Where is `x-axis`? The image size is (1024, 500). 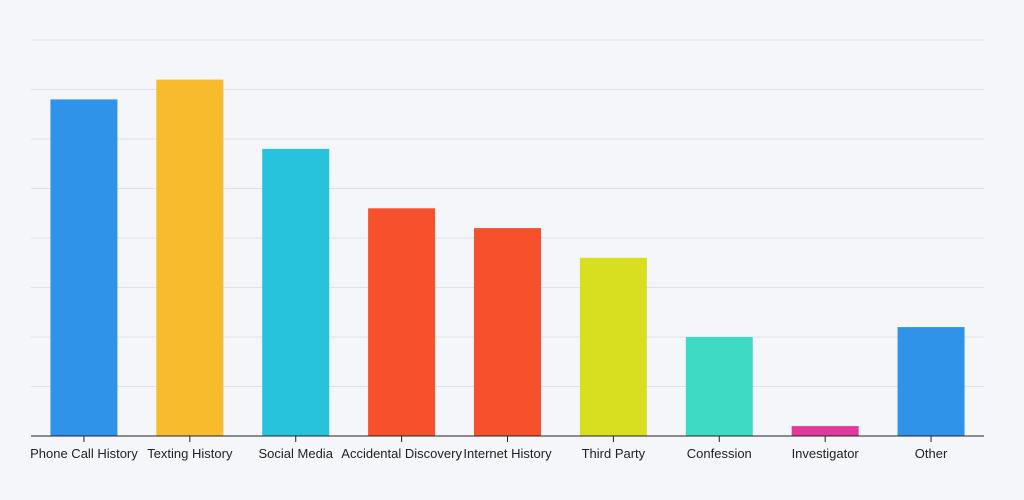
x-axis is located at coordinates (507, 438).